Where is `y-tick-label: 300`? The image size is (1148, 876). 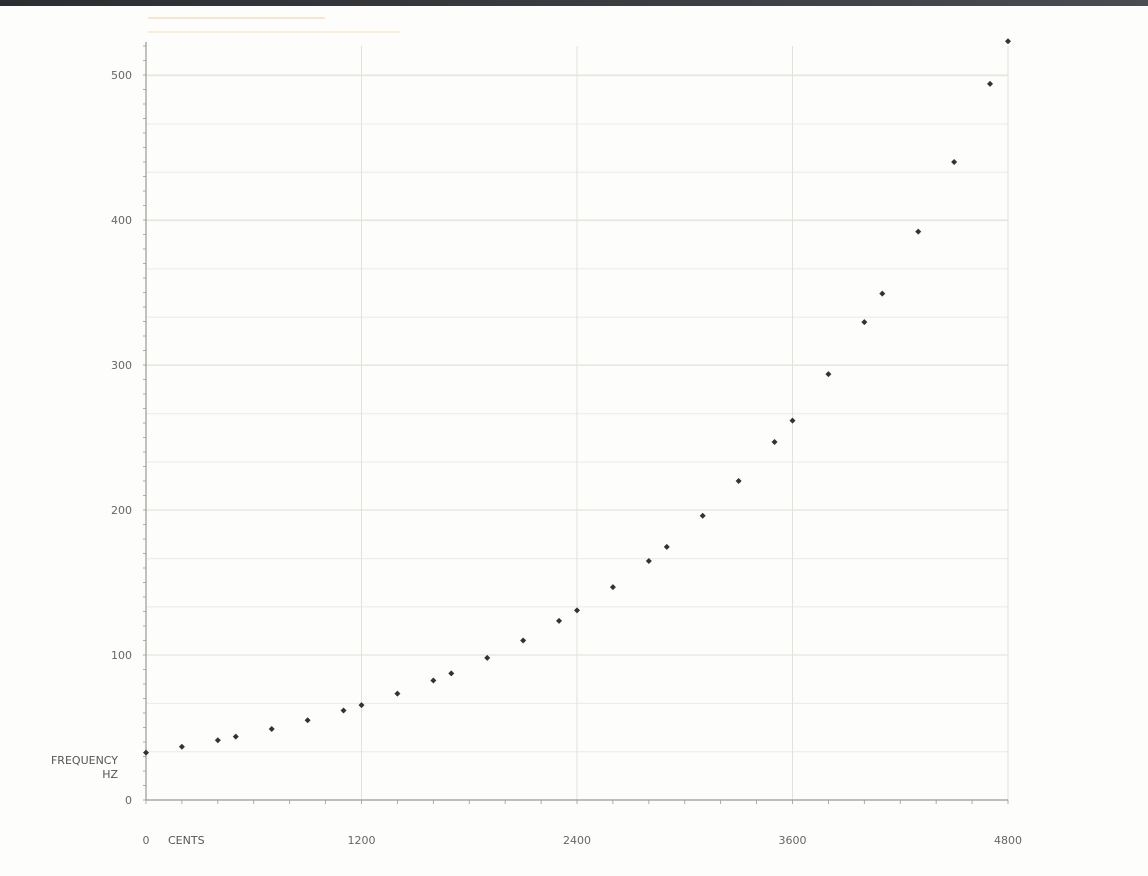 y-tick-label: 300 is located at coordinates (121, 365).